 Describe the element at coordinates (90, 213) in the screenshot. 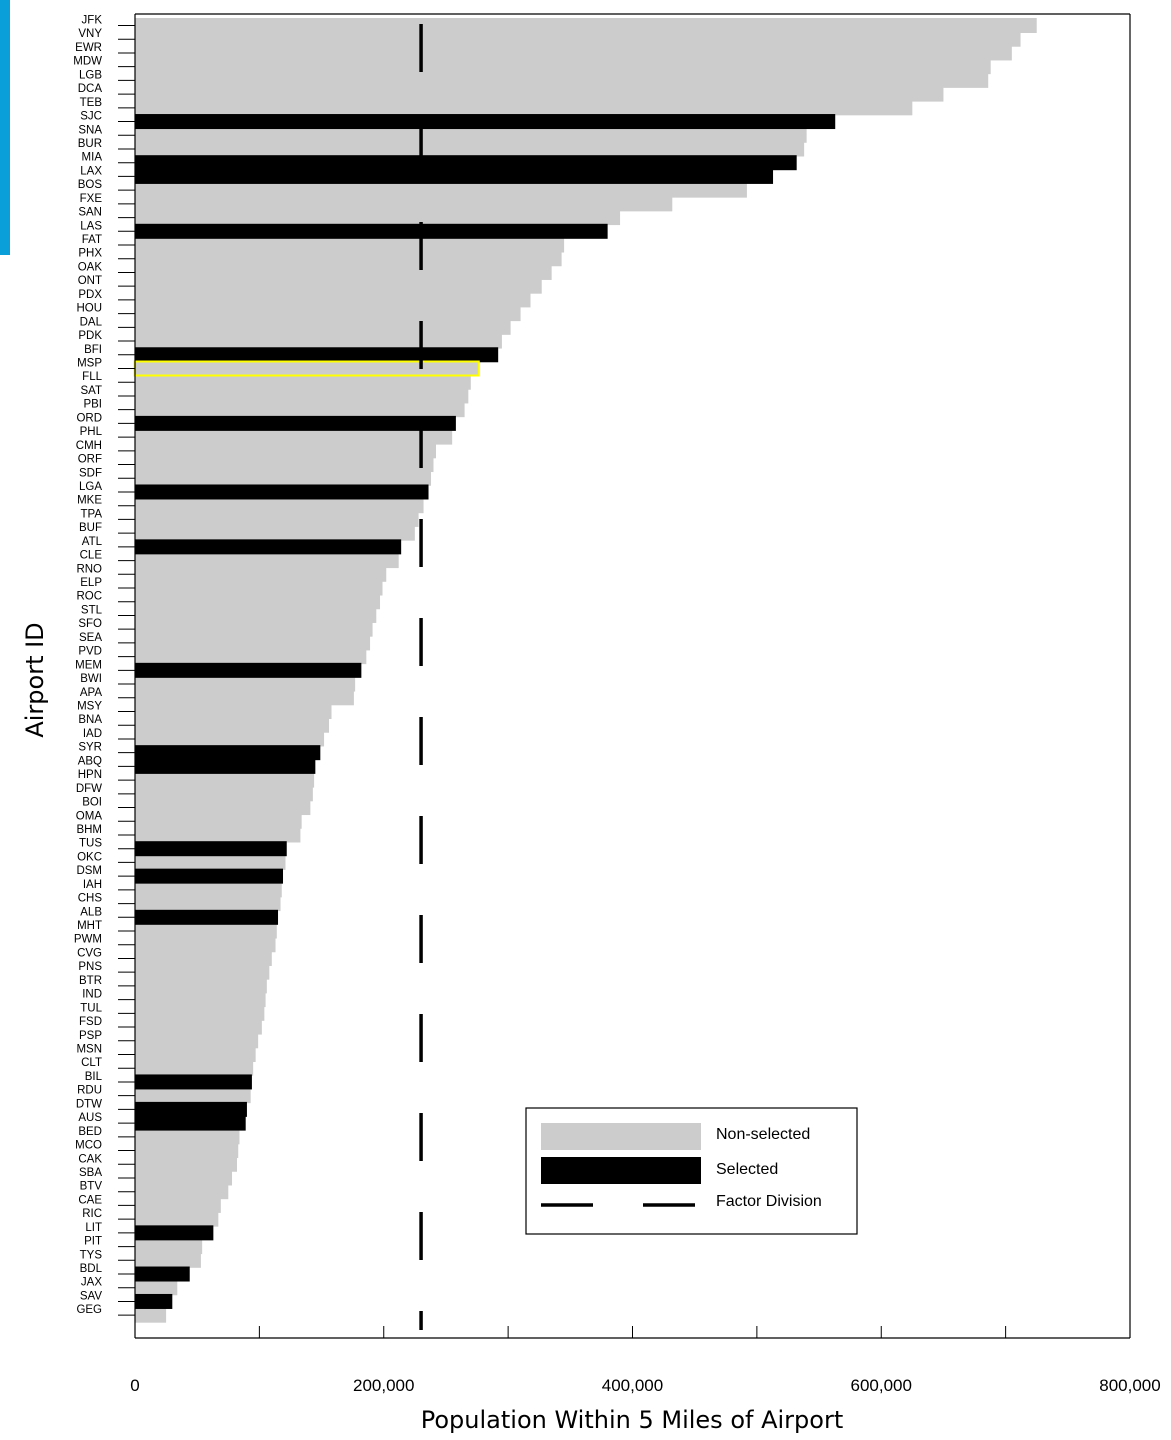

I see `y-tick-label-san: SAN` at that location.